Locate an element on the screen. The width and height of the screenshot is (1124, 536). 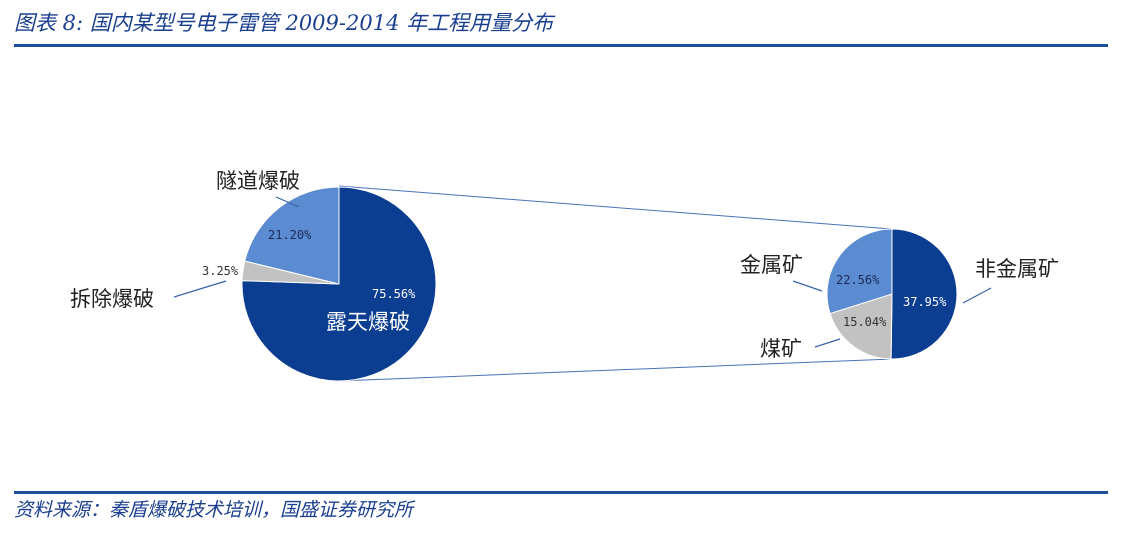
label-metal-mine: 金属矿 is located at coordinates (771, 265).